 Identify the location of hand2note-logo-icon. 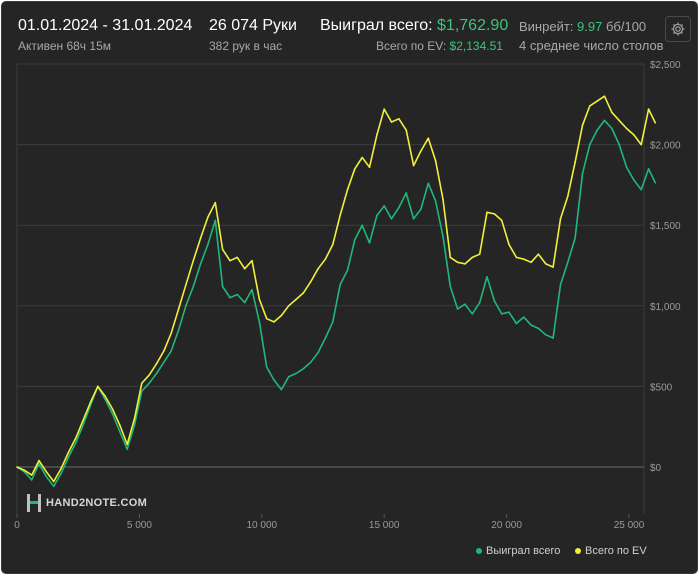
(34, 503).